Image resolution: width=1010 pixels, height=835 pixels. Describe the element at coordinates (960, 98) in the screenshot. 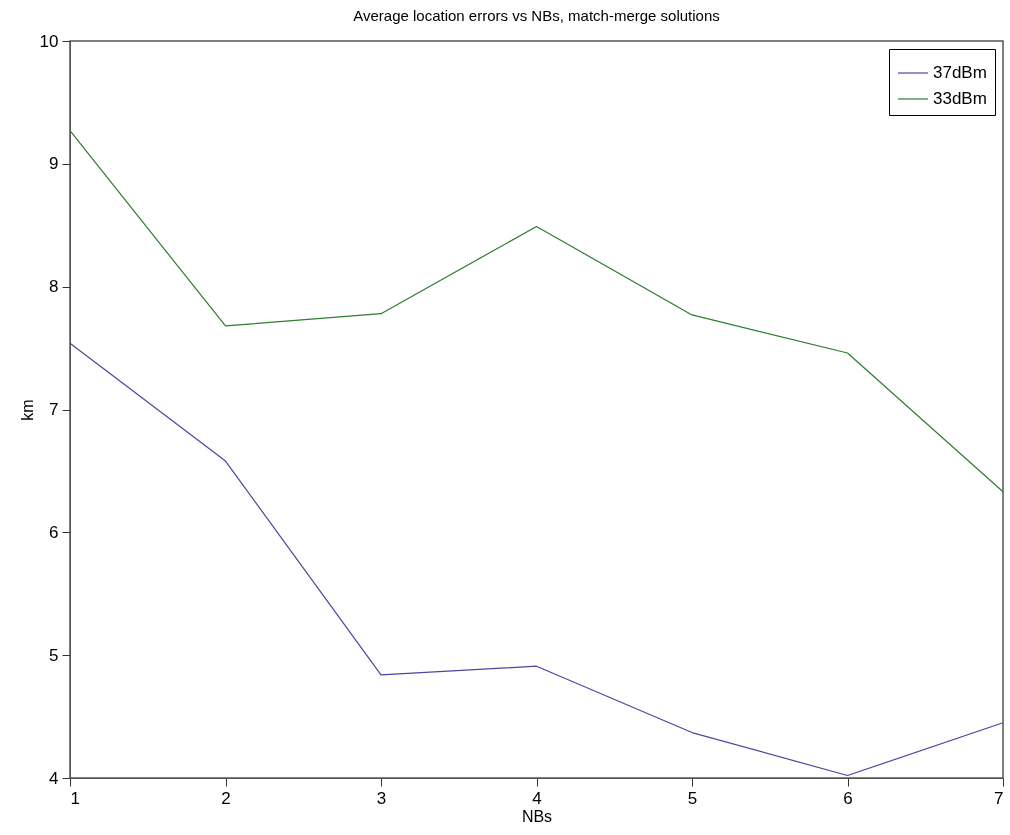

I see `legend-label: 33dBm` at that location.